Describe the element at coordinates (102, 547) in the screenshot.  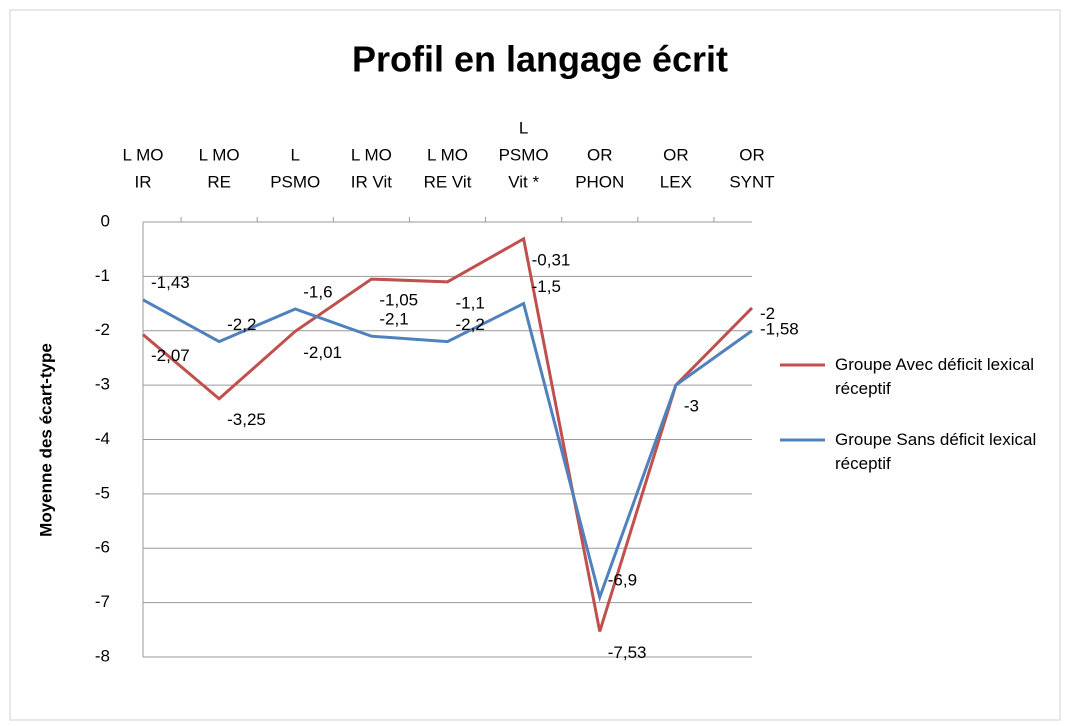
I see `y-tick-label: -6` at that location.